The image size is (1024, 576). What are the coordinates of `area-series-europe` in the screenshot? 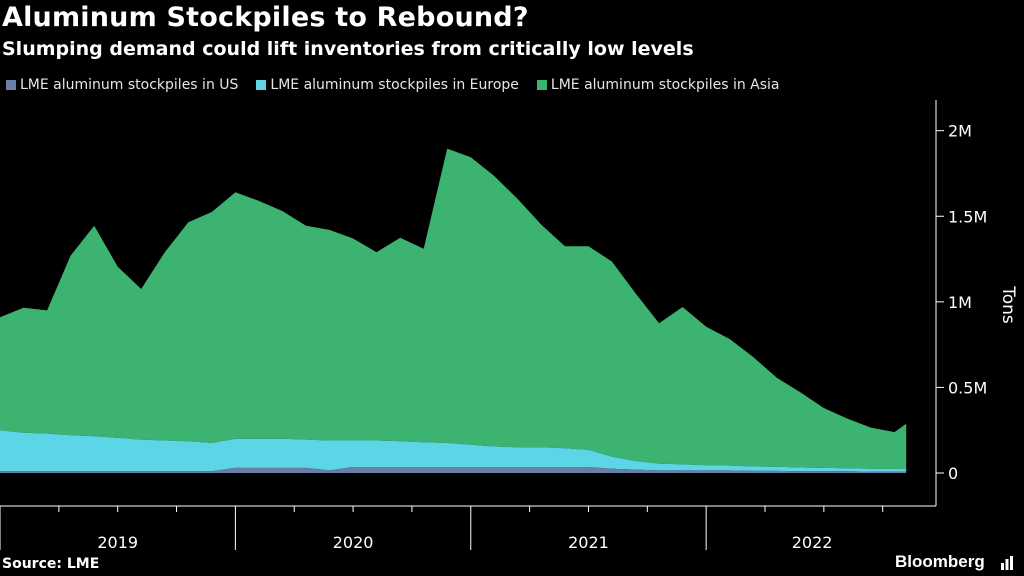 It's located at (453, 451).